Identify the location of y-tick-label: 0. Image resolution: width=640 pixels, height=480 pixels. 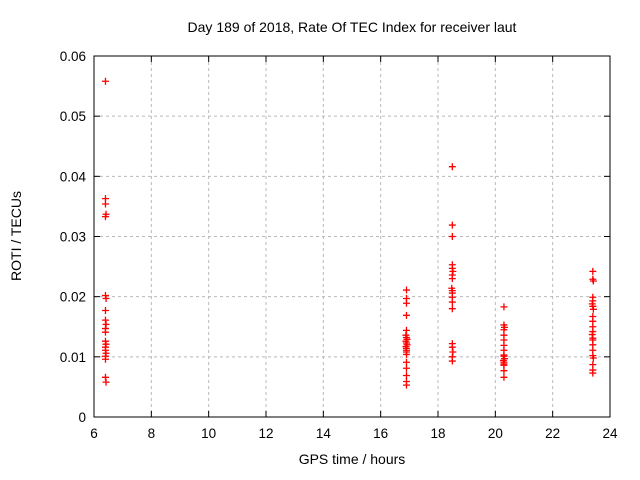
(82, 417).